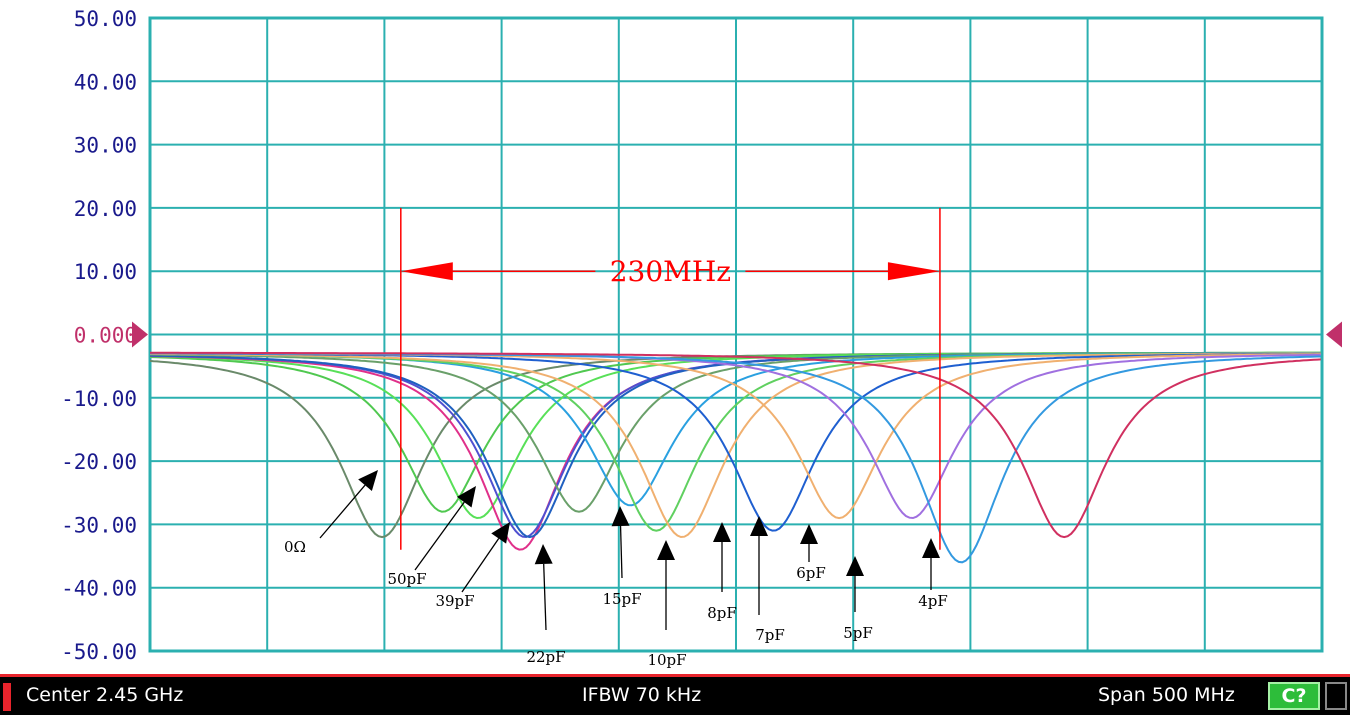 The image size is (1350, 715). What do you see at coordinates (105, 209) in the screenshot?
I see `y-tick-label: 20.00` at bounding box center [105, 209].